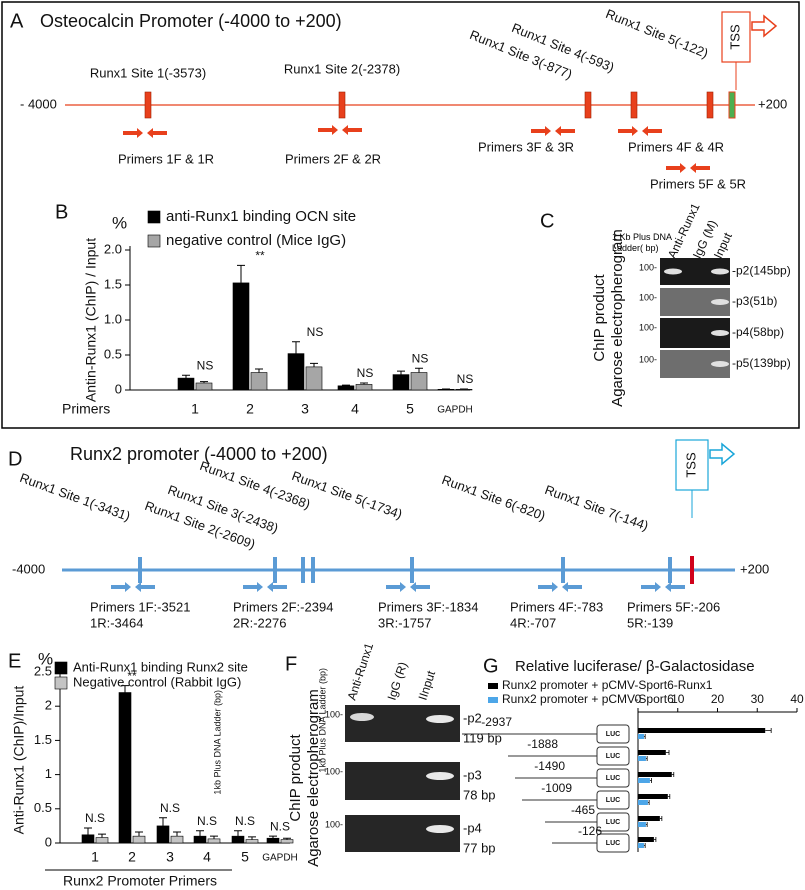 This screenshot has height=890, width=805. I want to click on legend-label: negative control (Mice IgG), so click(256, 240).